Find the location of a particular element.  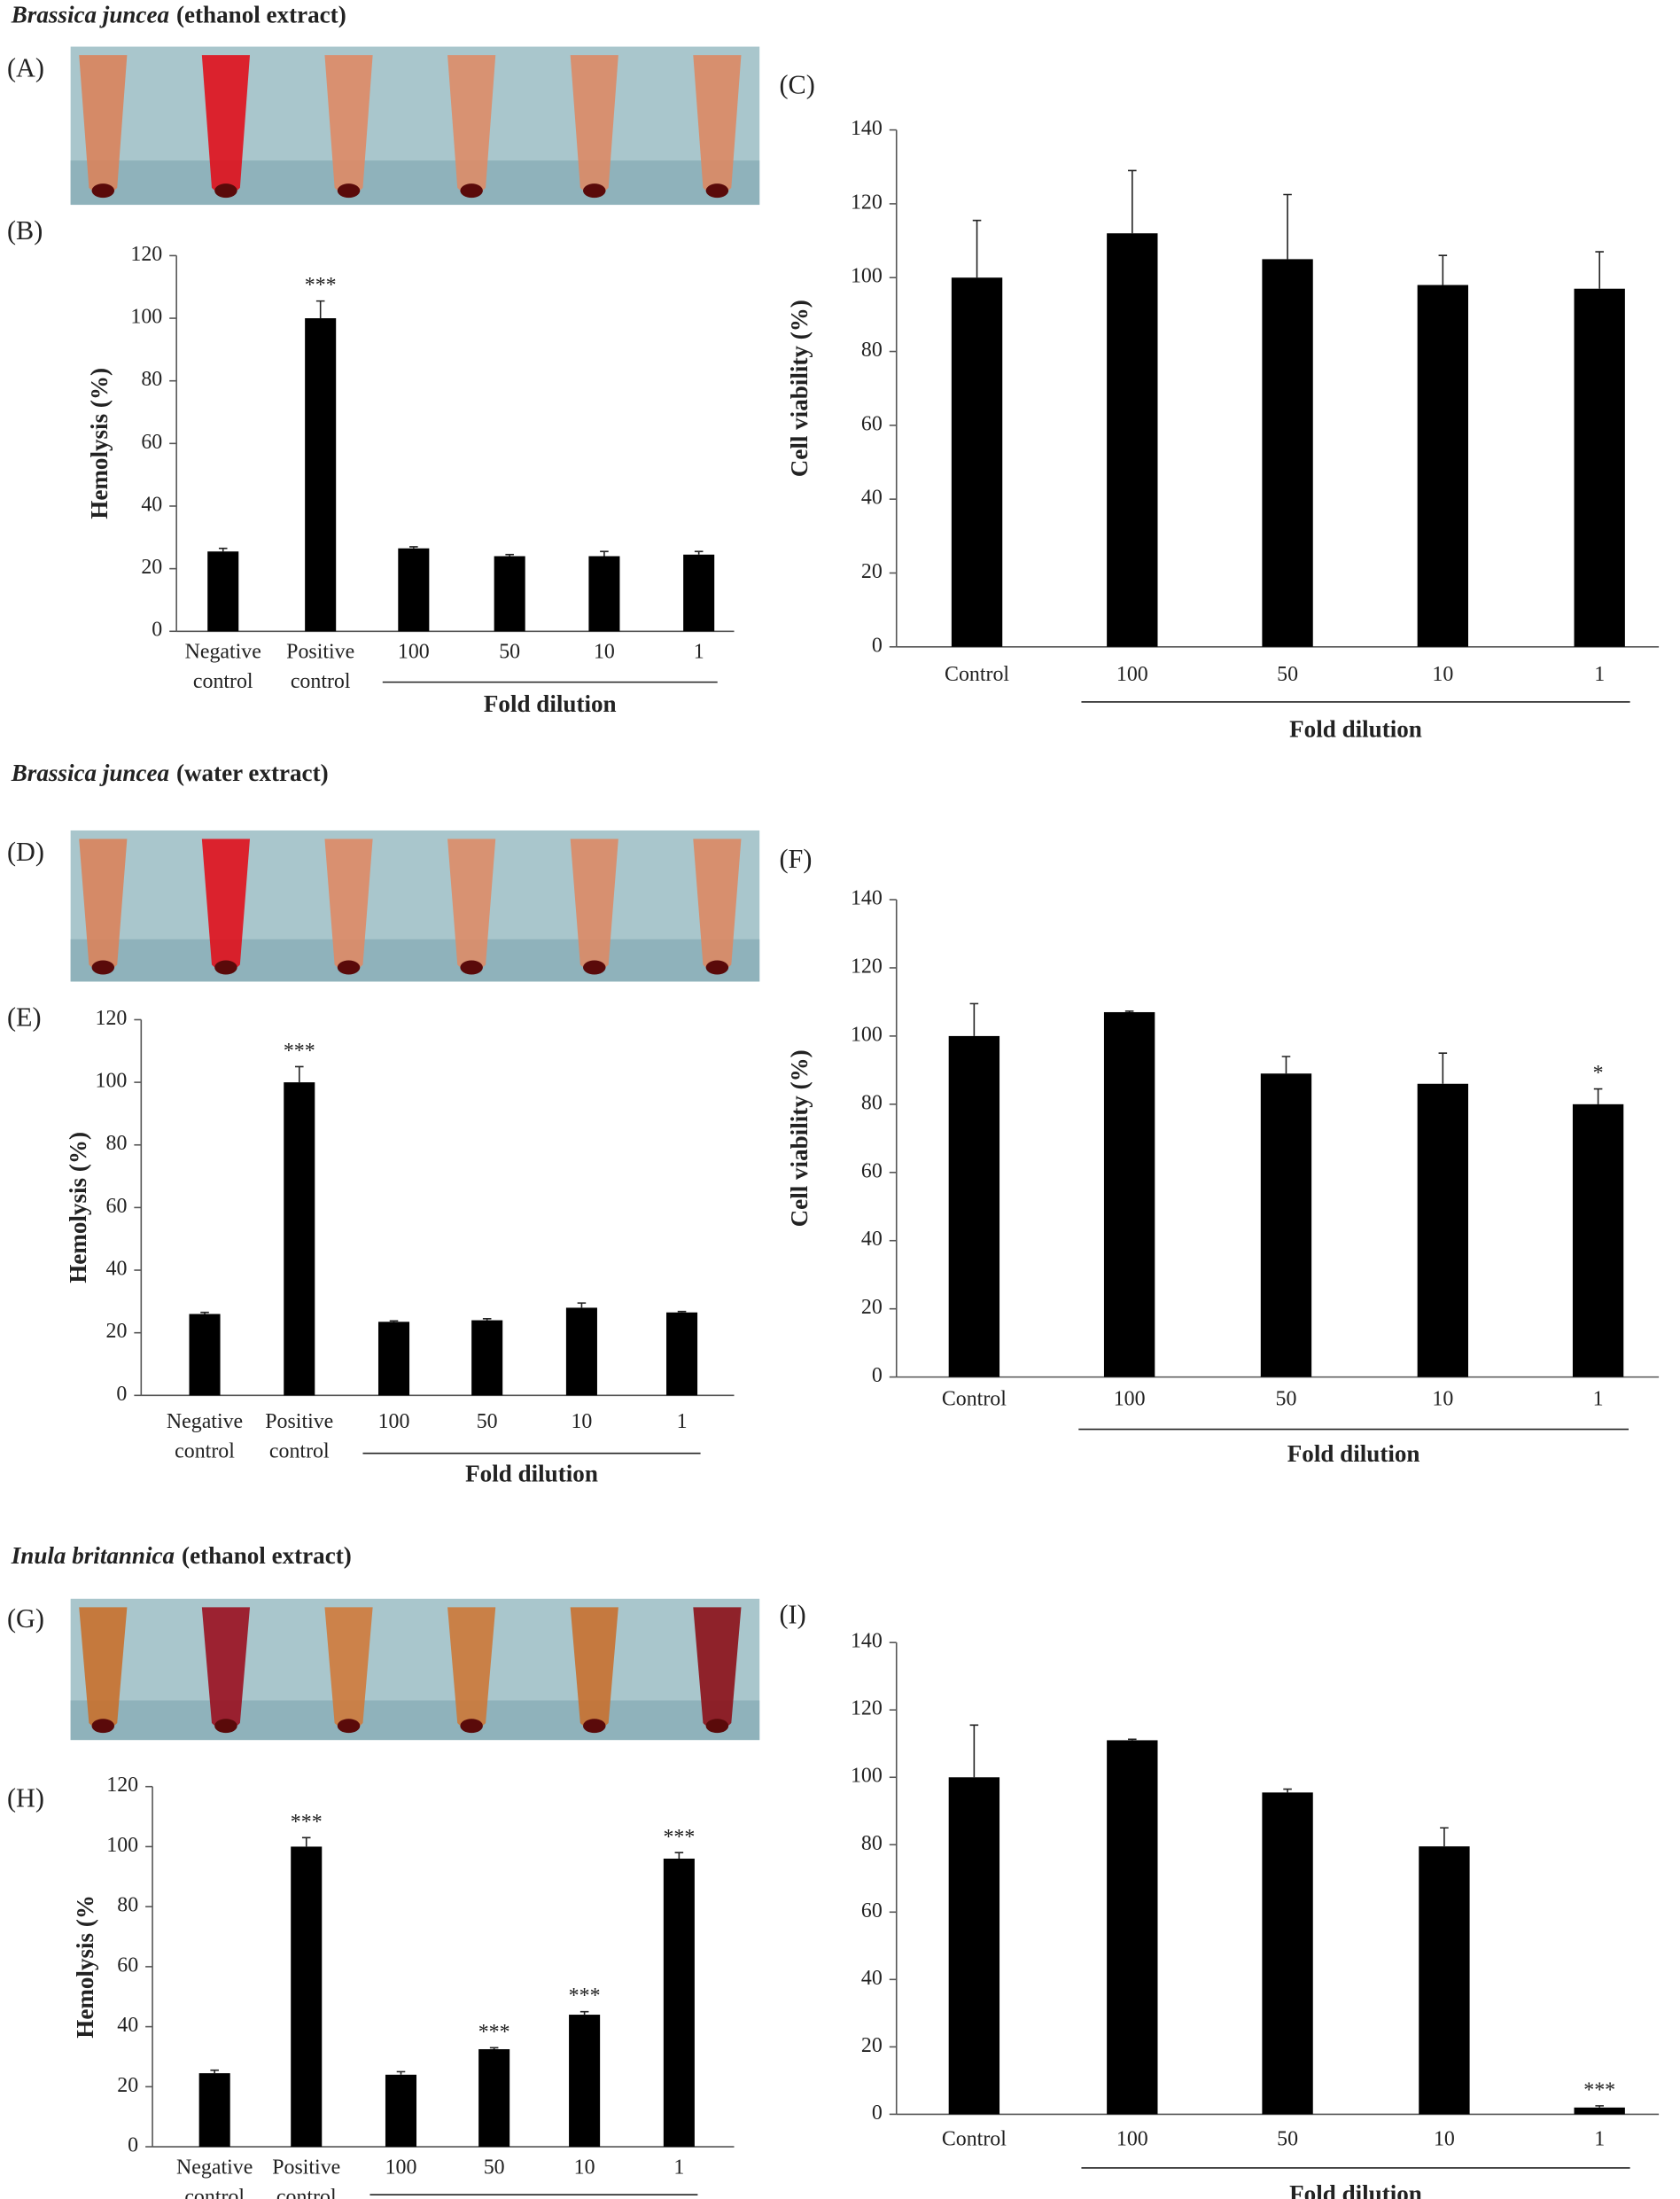

category-label: 1 is located at coordinates (682, 1422).